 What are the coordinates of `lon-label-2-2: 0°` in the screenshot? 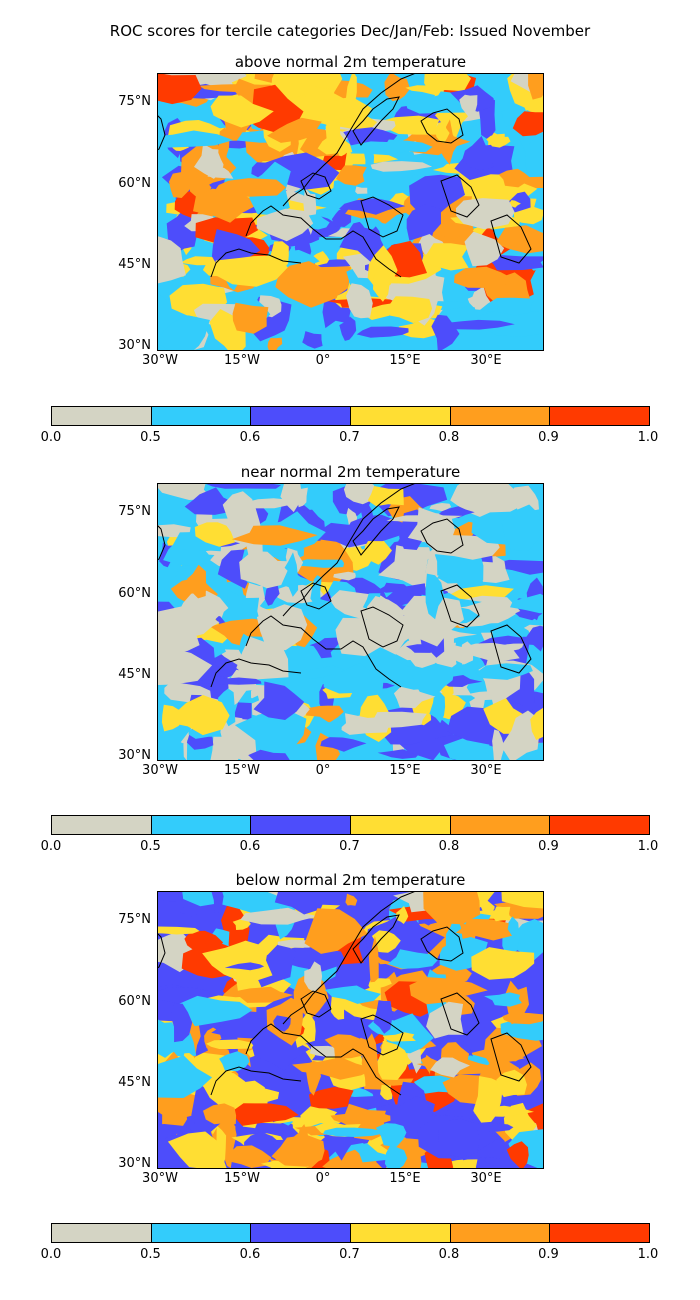 It's located at (323, 1178).